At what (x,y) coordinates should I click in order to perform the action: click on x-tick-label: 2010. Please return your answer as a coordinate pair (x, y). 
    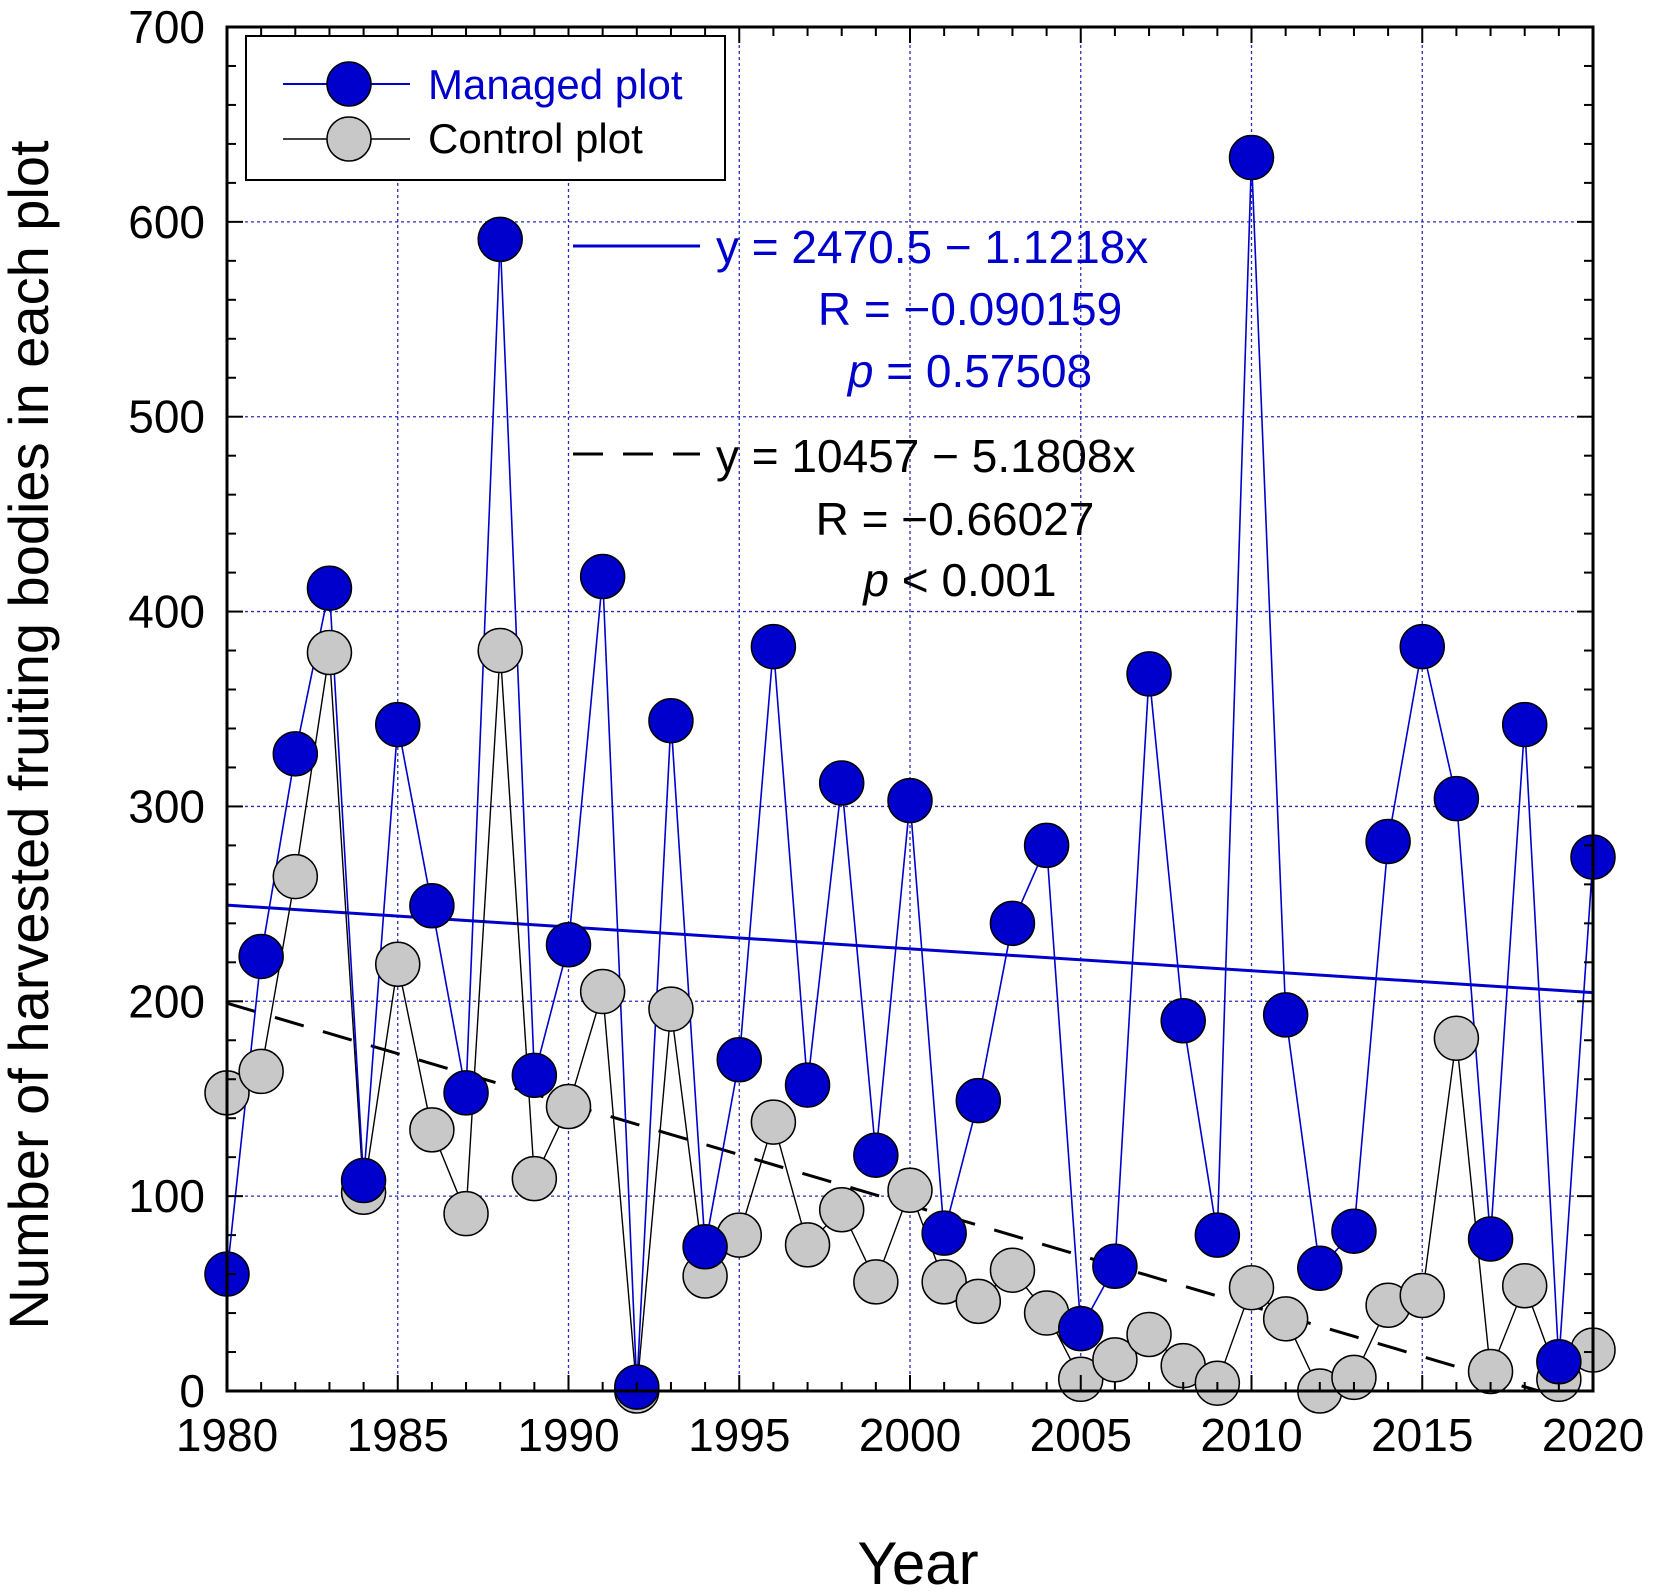
    Looking at the image, I should click on (1251, 1435).